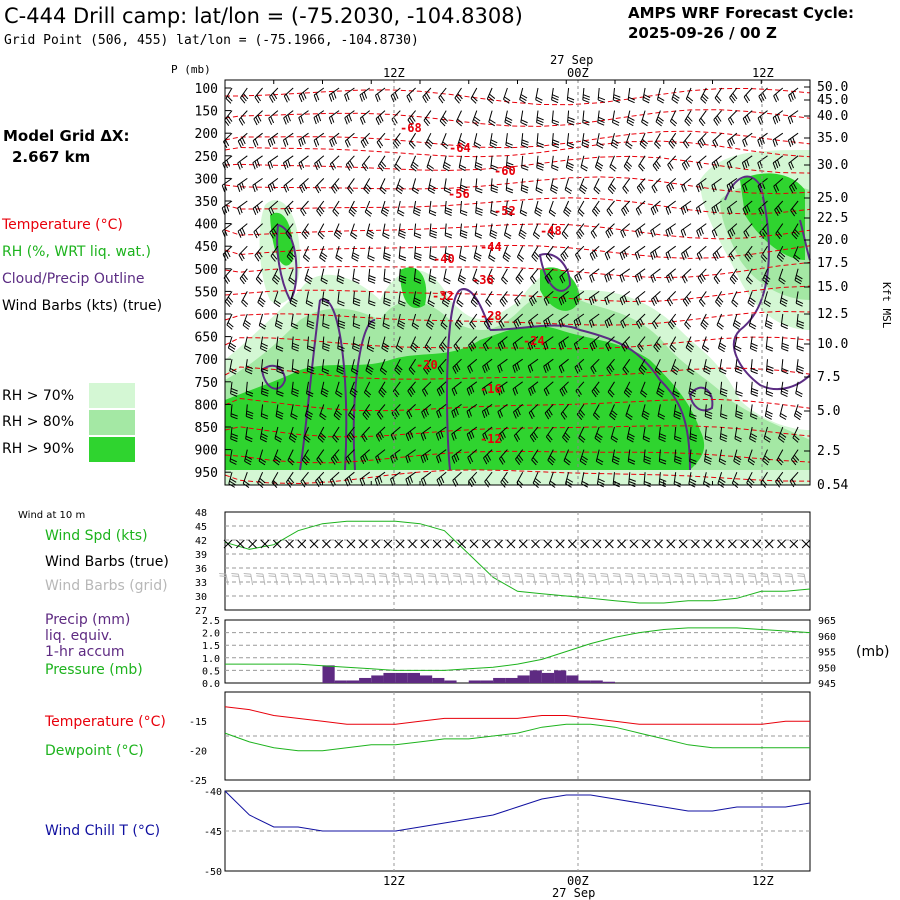 The width and height of the screenshot is (900, 900). I want to click on height-tick-label: 22.5, so click(832, 218).